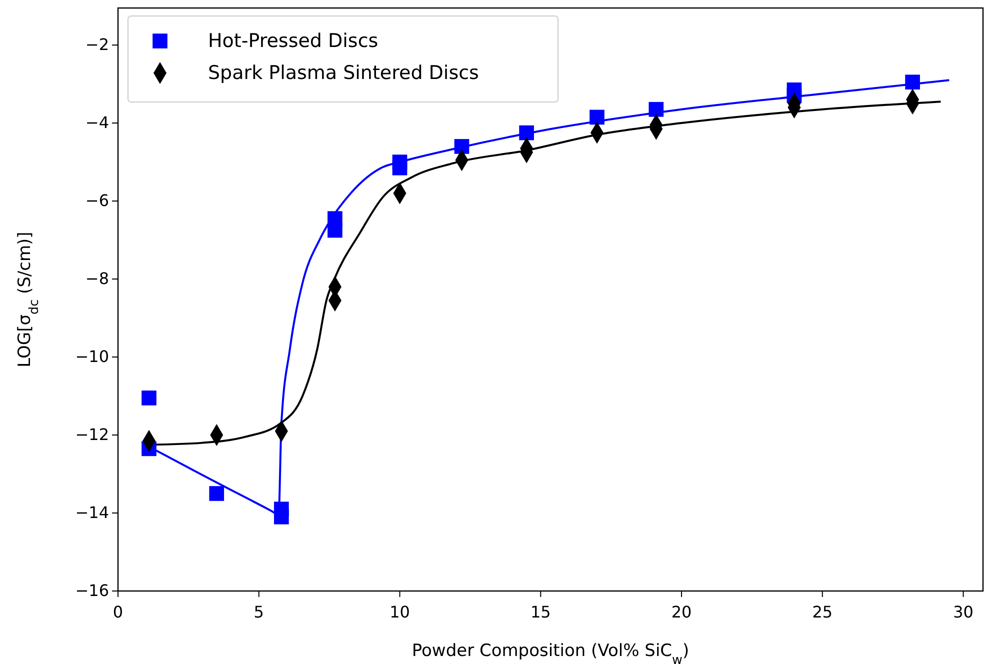 This screenshot has height=664, width=988. What do you see at coordinates (97, 122) in the screenshot?
I see `y-tick-label: −4` at bounding box center [97, 122].